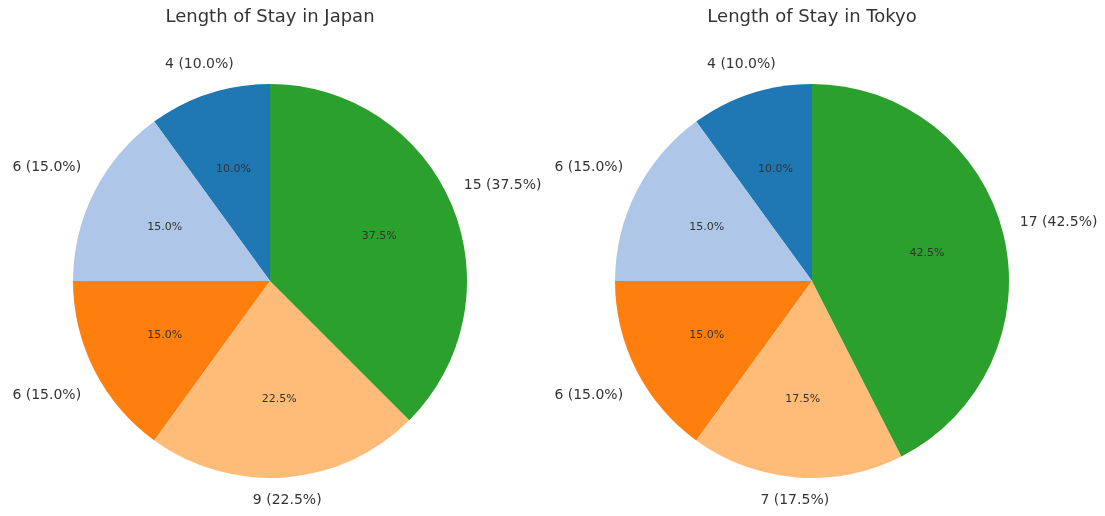 The height and width of the screenshot is (516, 1105). I want to click on text: 22.5%, so click(279, 398).